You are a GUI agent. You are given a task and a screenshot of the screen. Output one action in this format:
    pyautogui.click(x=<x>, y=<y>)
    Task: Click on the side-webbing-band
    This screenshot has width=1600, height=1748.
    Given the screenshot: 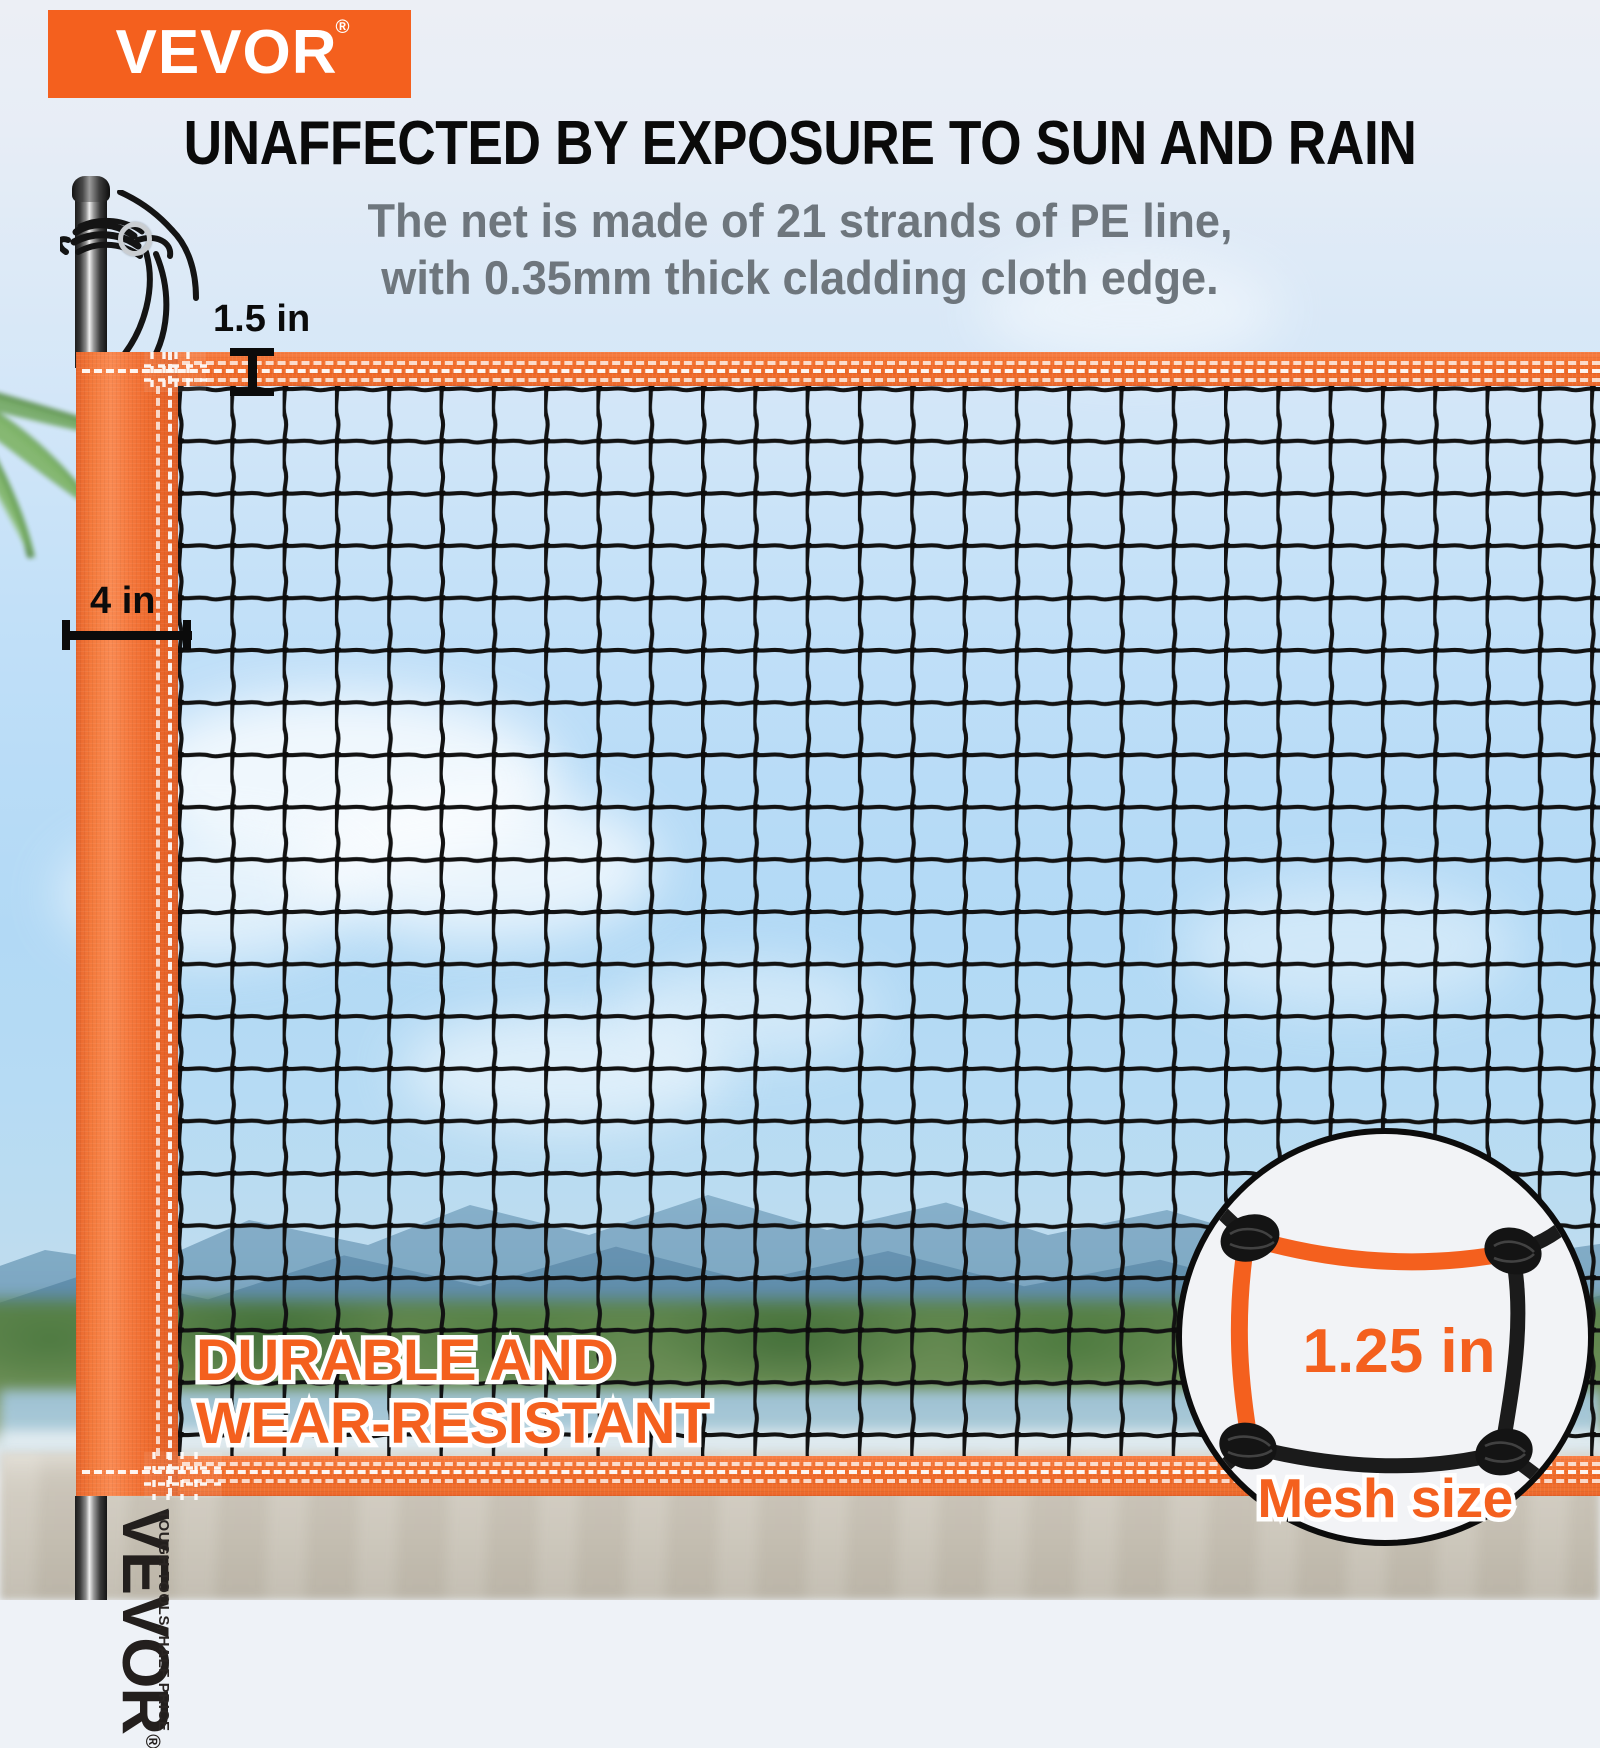 What is the action you would take?
    pyautogui.click(x=127, y=924)
    